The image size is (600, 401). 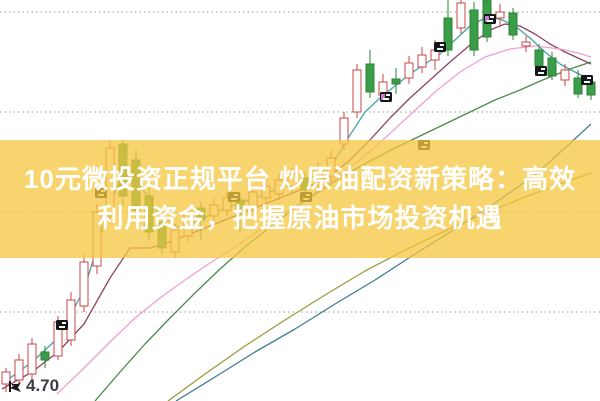 What do you see at coordinates (16, 386) in the screenshot?
I see `price-marker-icon` at bounding box center [16, 386].